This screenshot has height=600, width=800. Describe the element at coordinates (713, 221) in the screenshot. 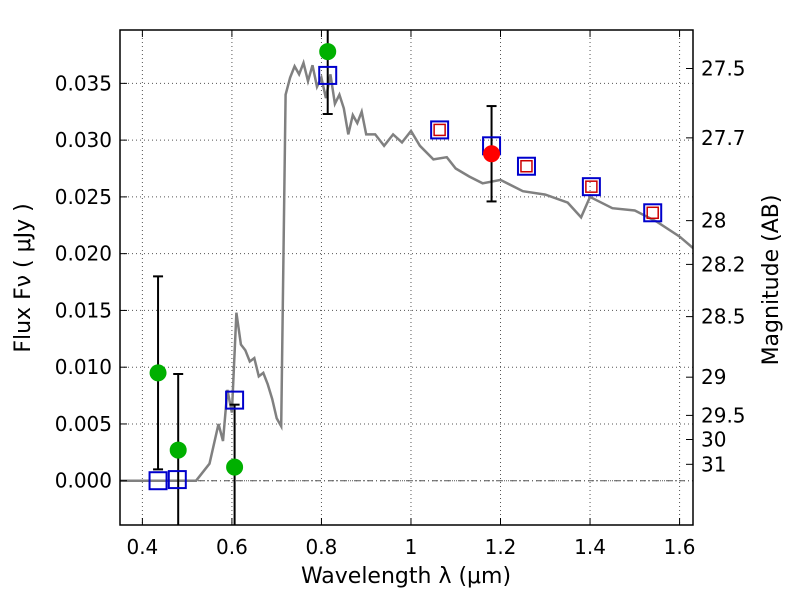

I see `mag-tick-label: 28` at that location.